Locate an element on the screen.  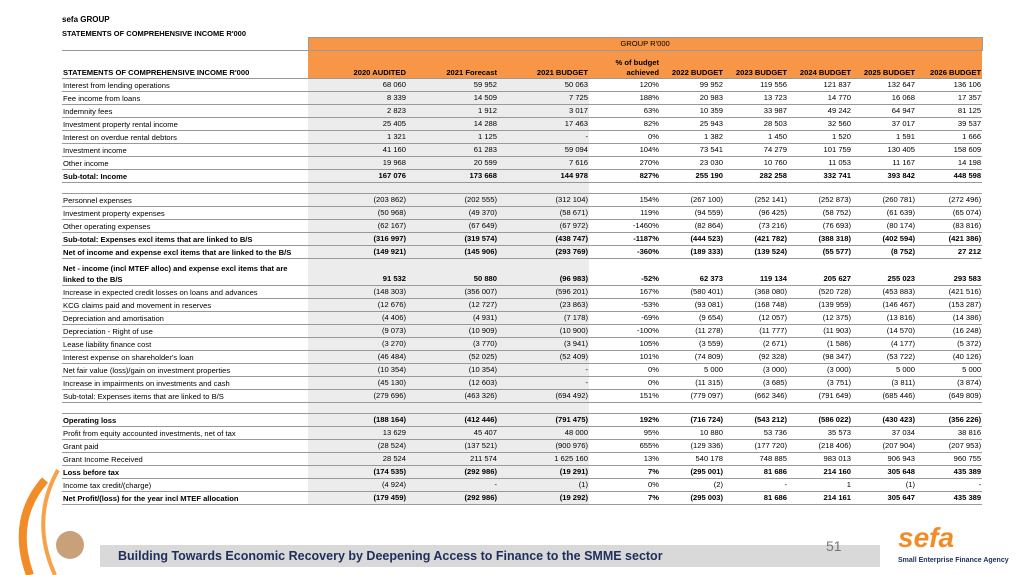
cell: 214 160 is located at coordinates (820, 472).